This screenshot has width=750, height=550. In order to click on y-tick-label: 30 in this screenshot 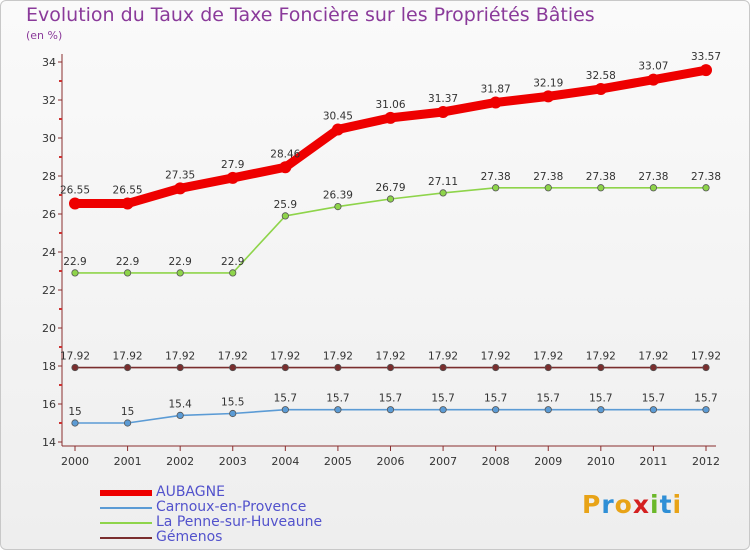, I will do `click(49, 138)`.